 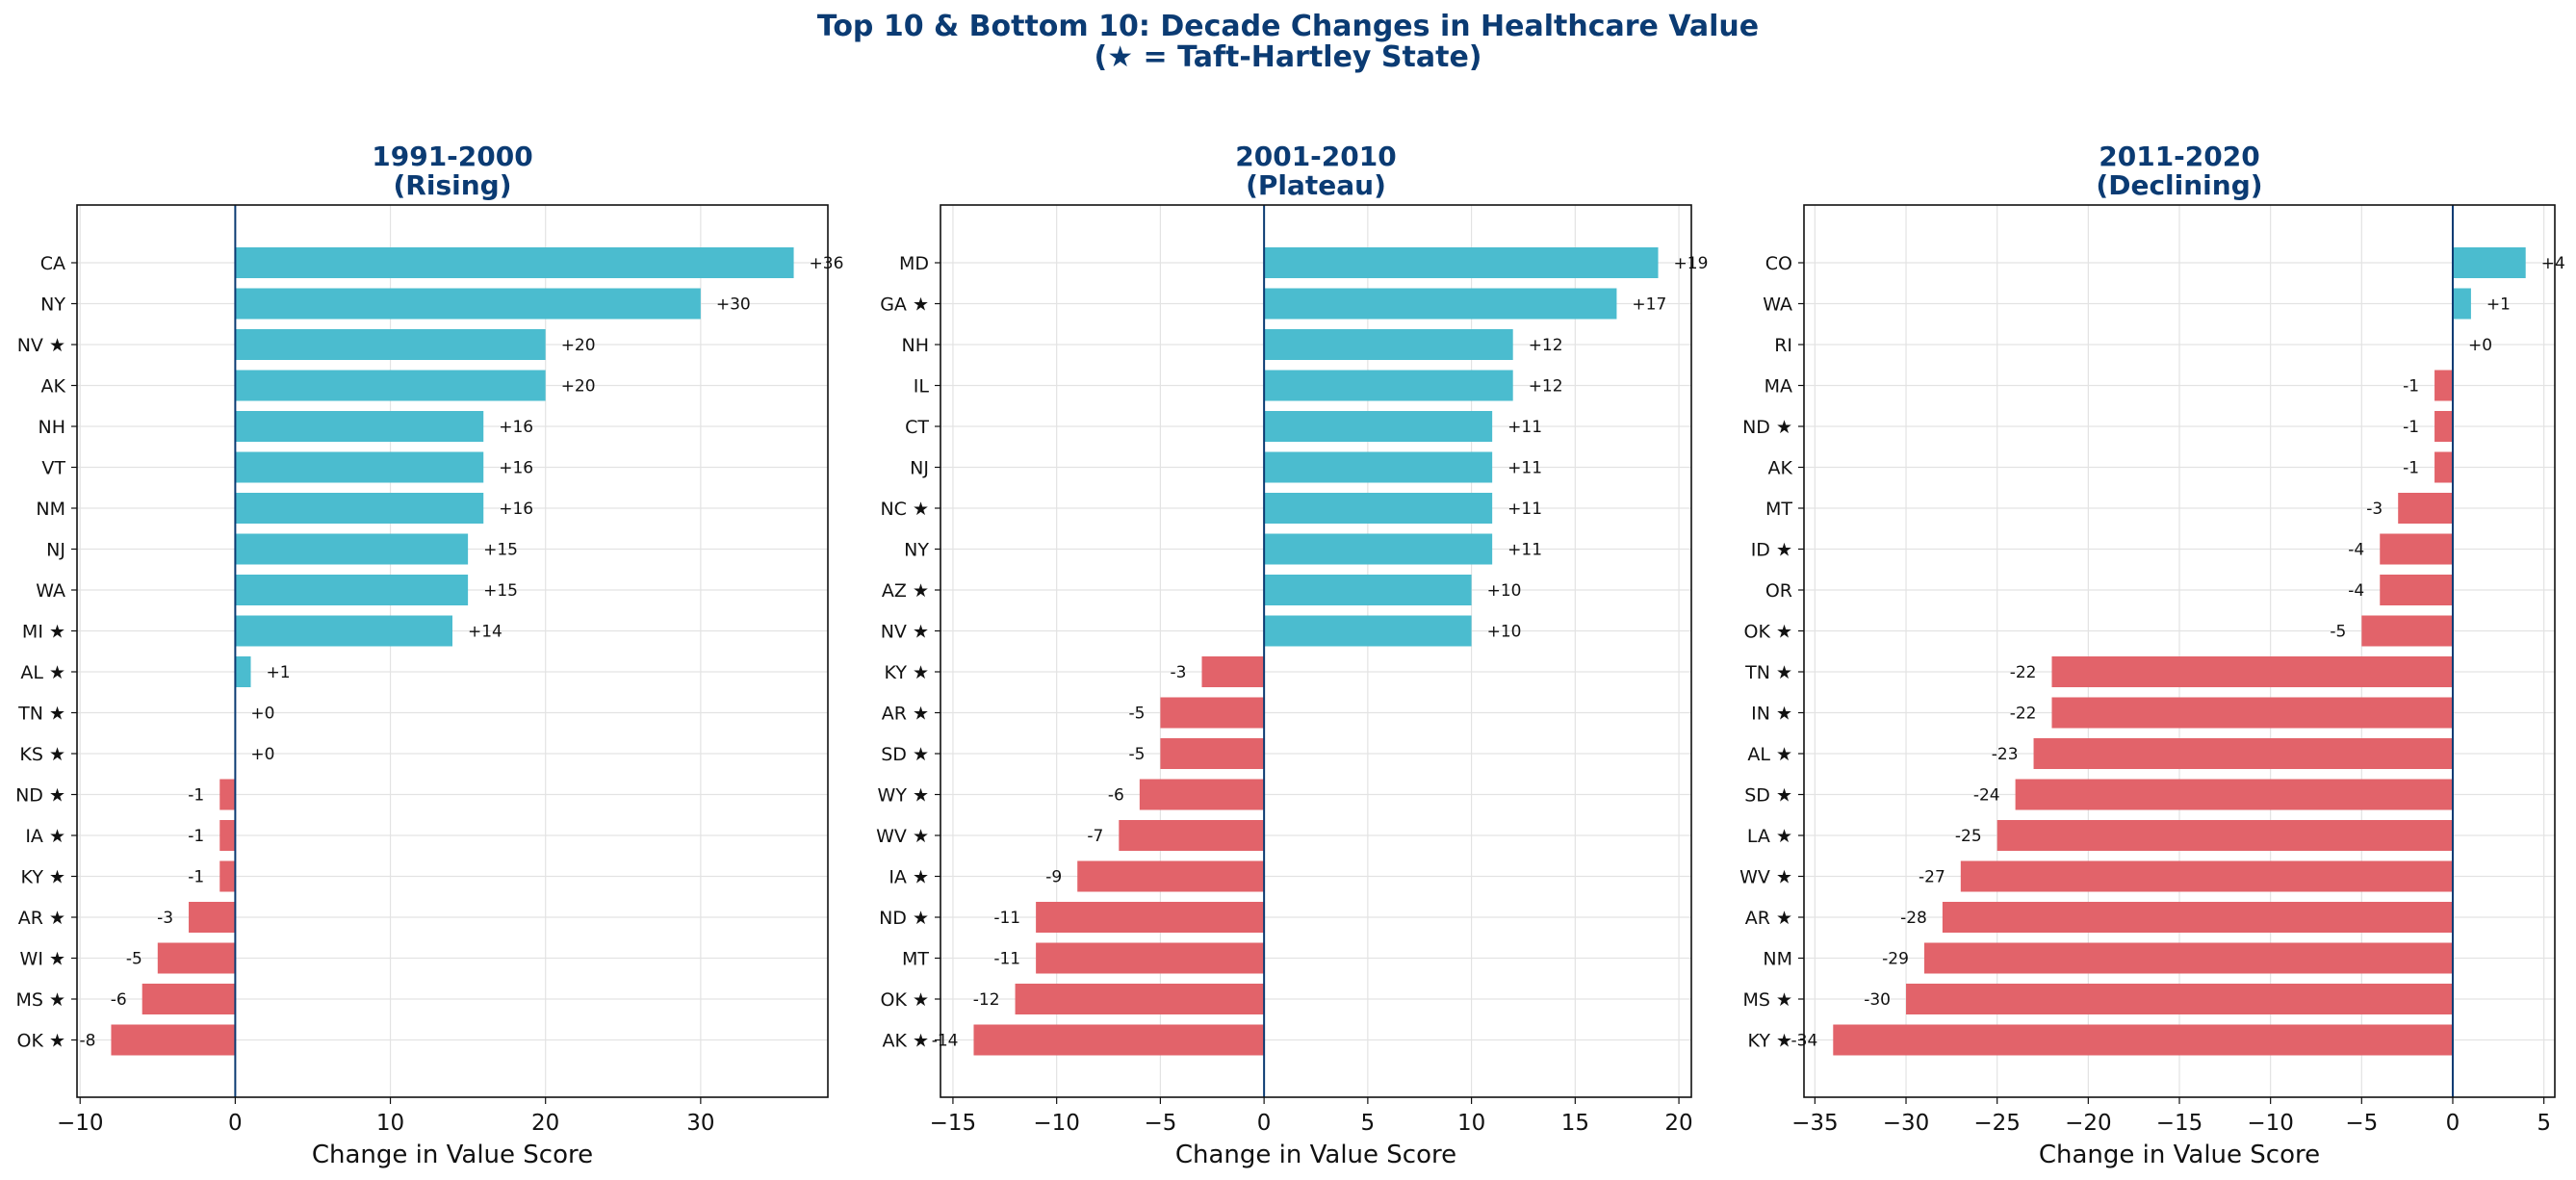 I want to click on y-tick-label: NM, so click(x=51, y=509).